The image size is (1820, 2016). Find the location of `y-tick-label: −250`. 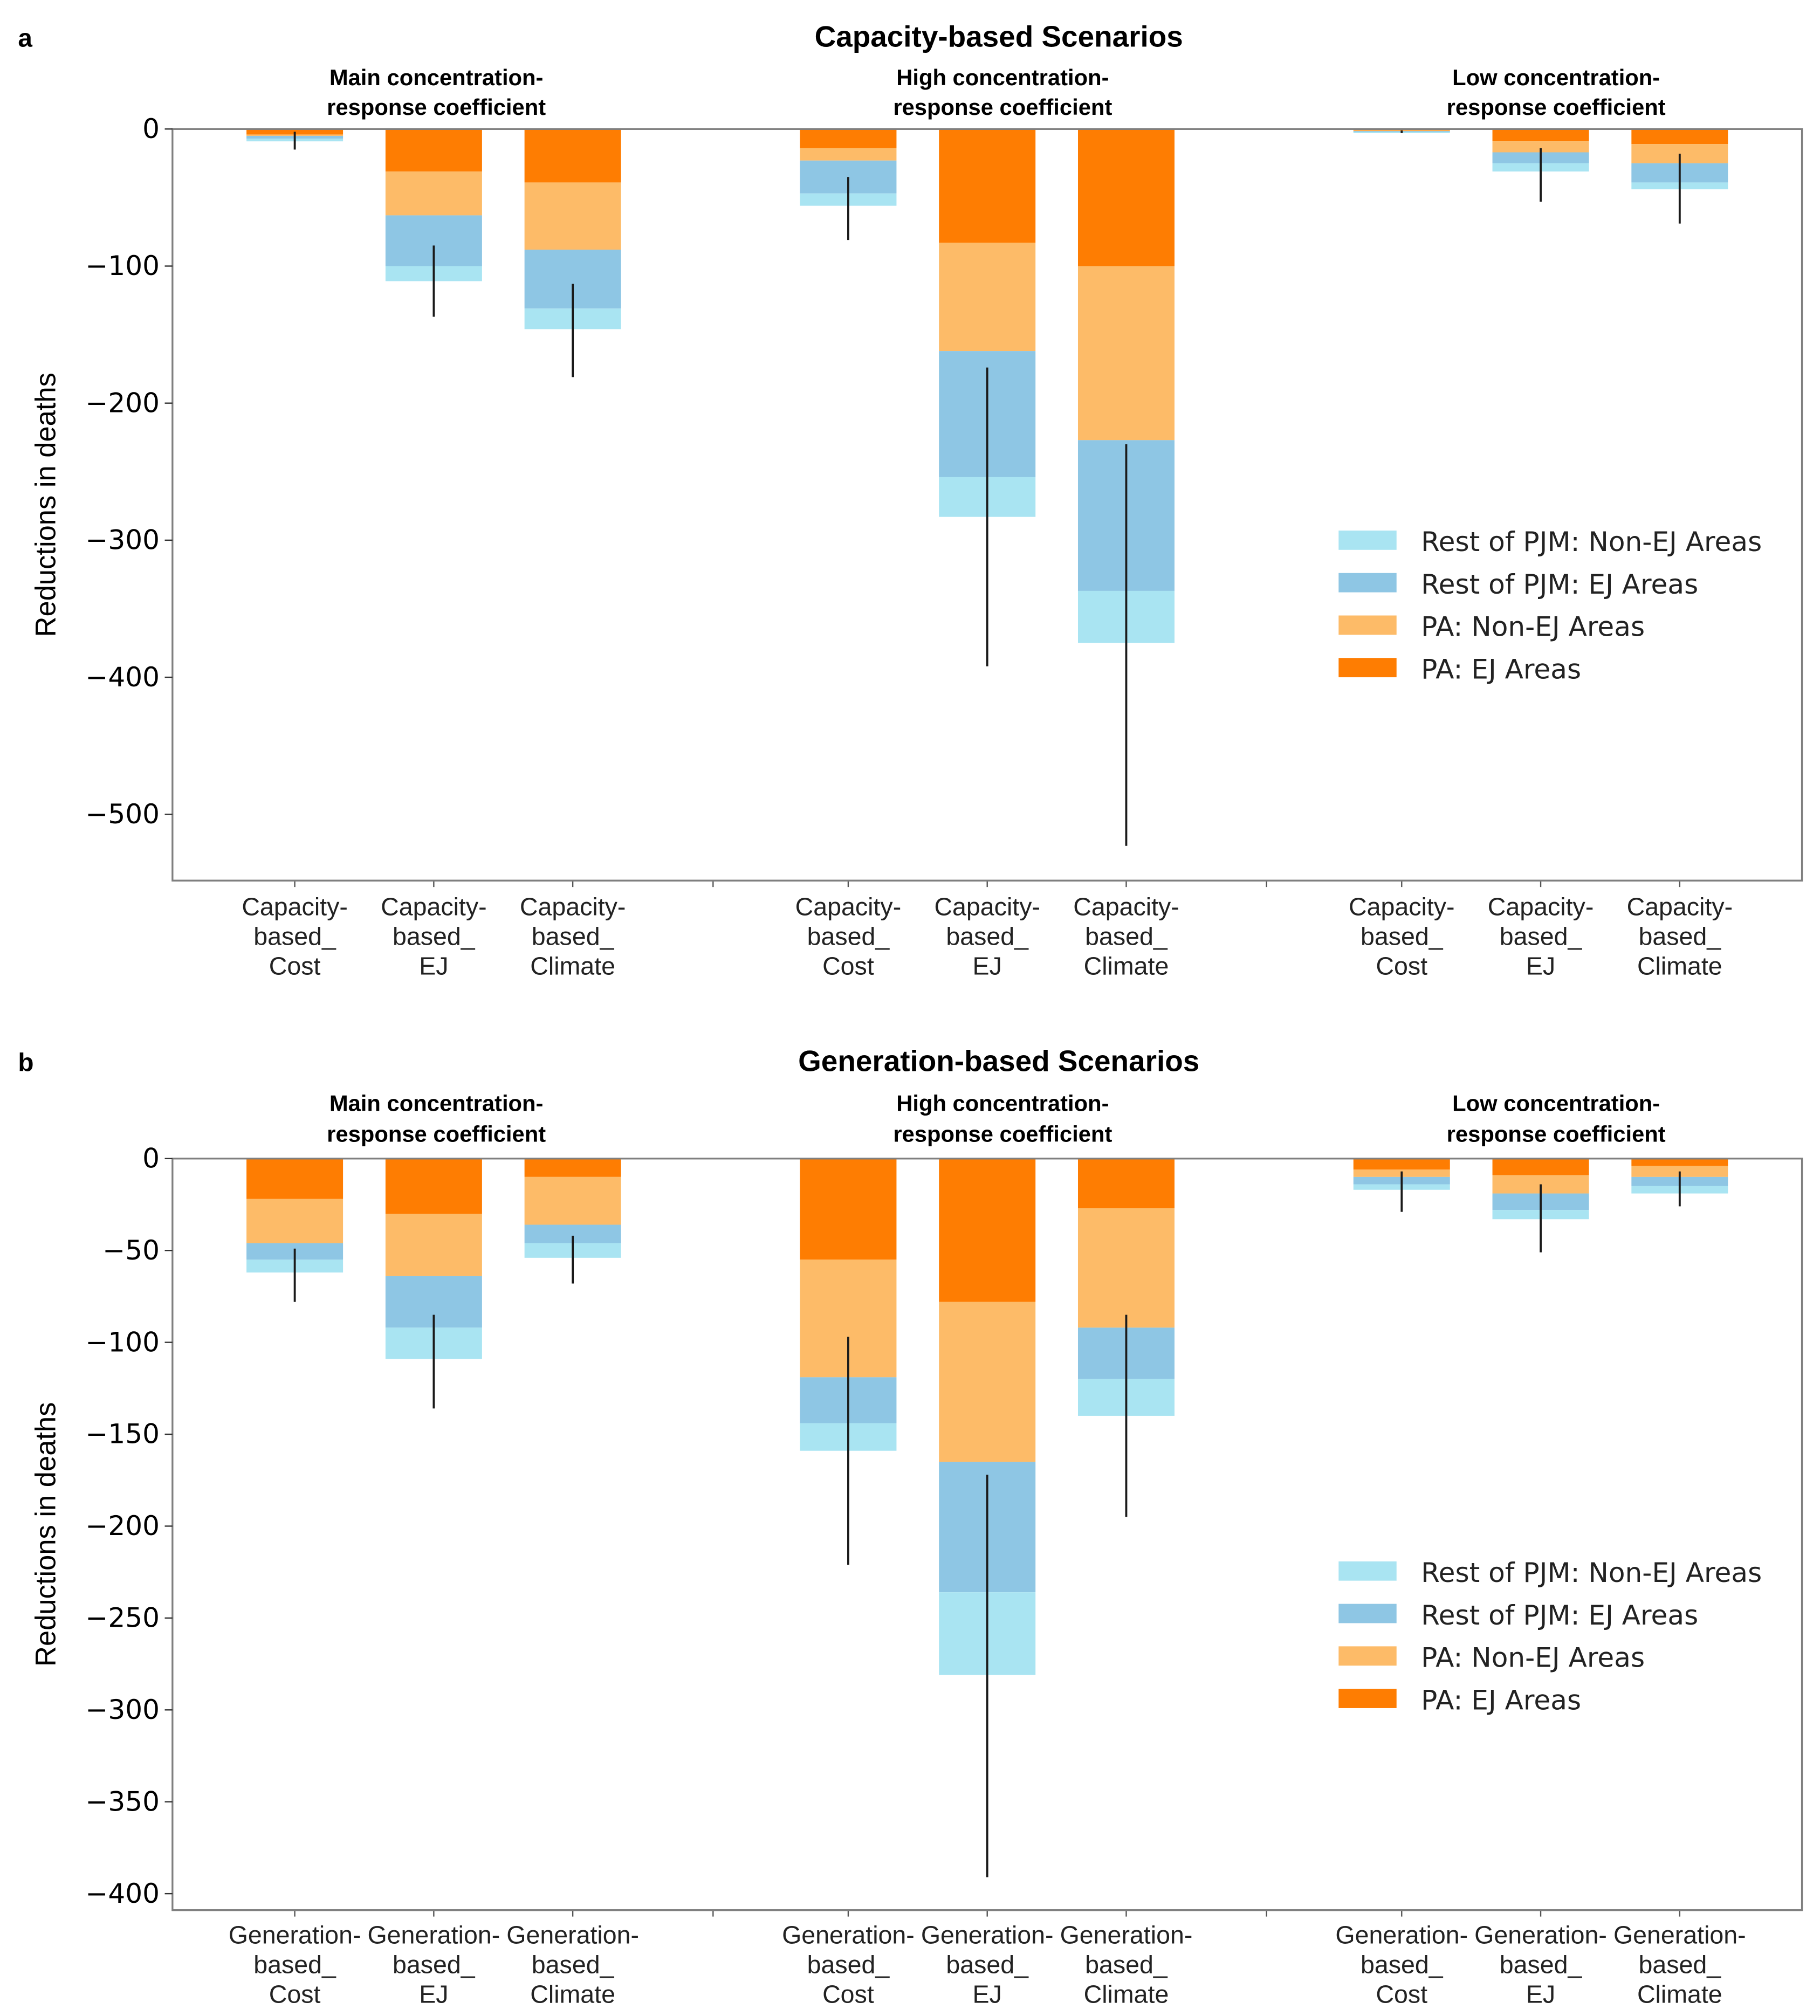

y-tick-label: −250 is located at coordinates (122, 1618).